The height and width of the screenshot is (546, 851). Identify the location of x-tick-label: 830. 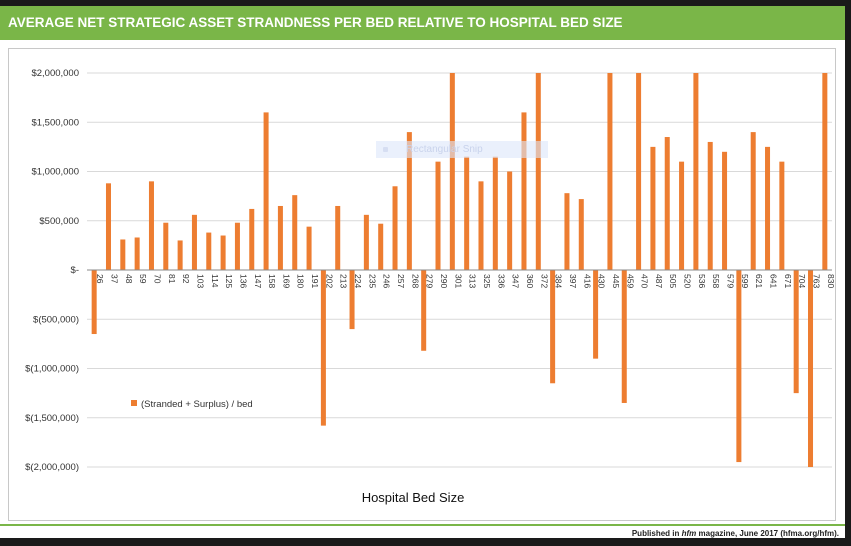
(831, 281).